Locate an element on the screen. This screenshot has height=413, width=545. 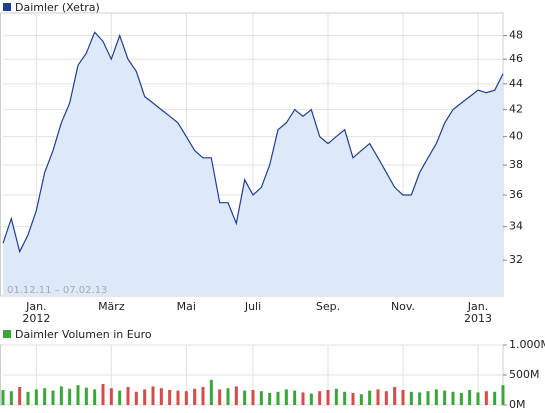
y-tick-label: 0M is located at coordinates (517, 404).